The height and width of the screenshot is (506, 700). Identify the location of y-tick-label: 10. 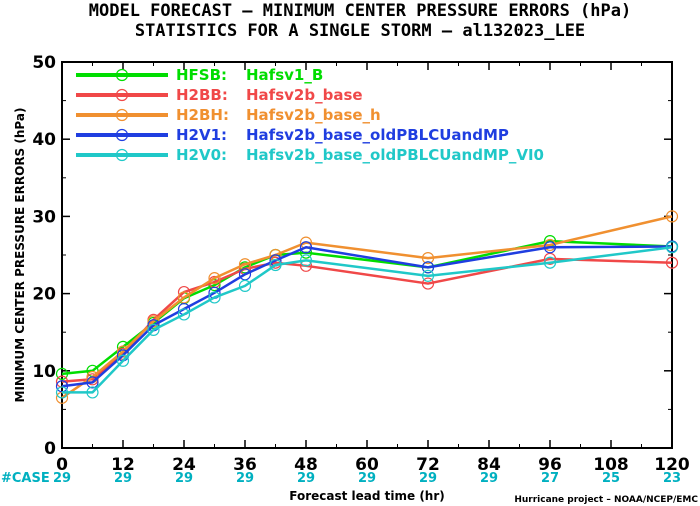
(44, 372).